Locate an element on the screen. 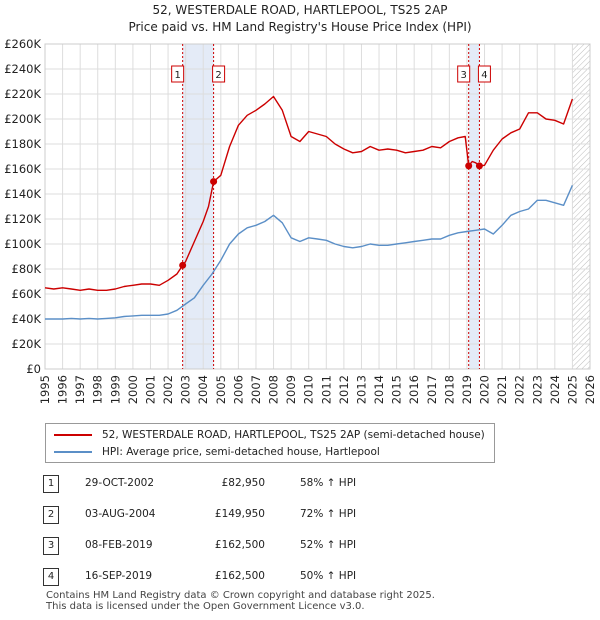 The height and width of the screenshot is (620, 600). x-tick-label: 1998 is located at coordinates (98, 389).